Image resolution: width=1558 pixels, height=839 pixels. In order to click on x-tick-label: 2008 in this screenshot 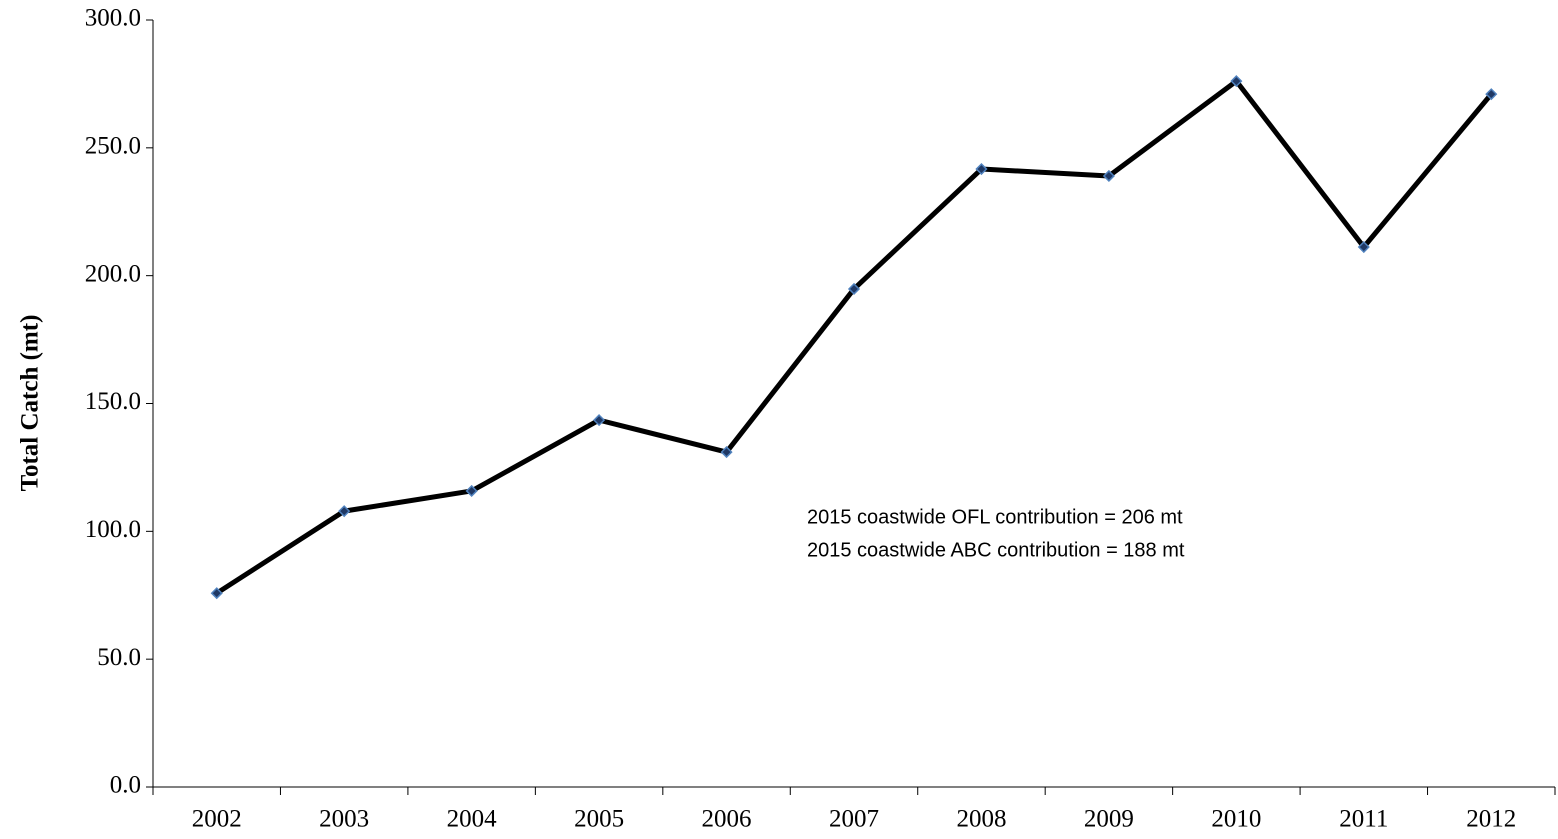, I will do `click(981, 819)`.